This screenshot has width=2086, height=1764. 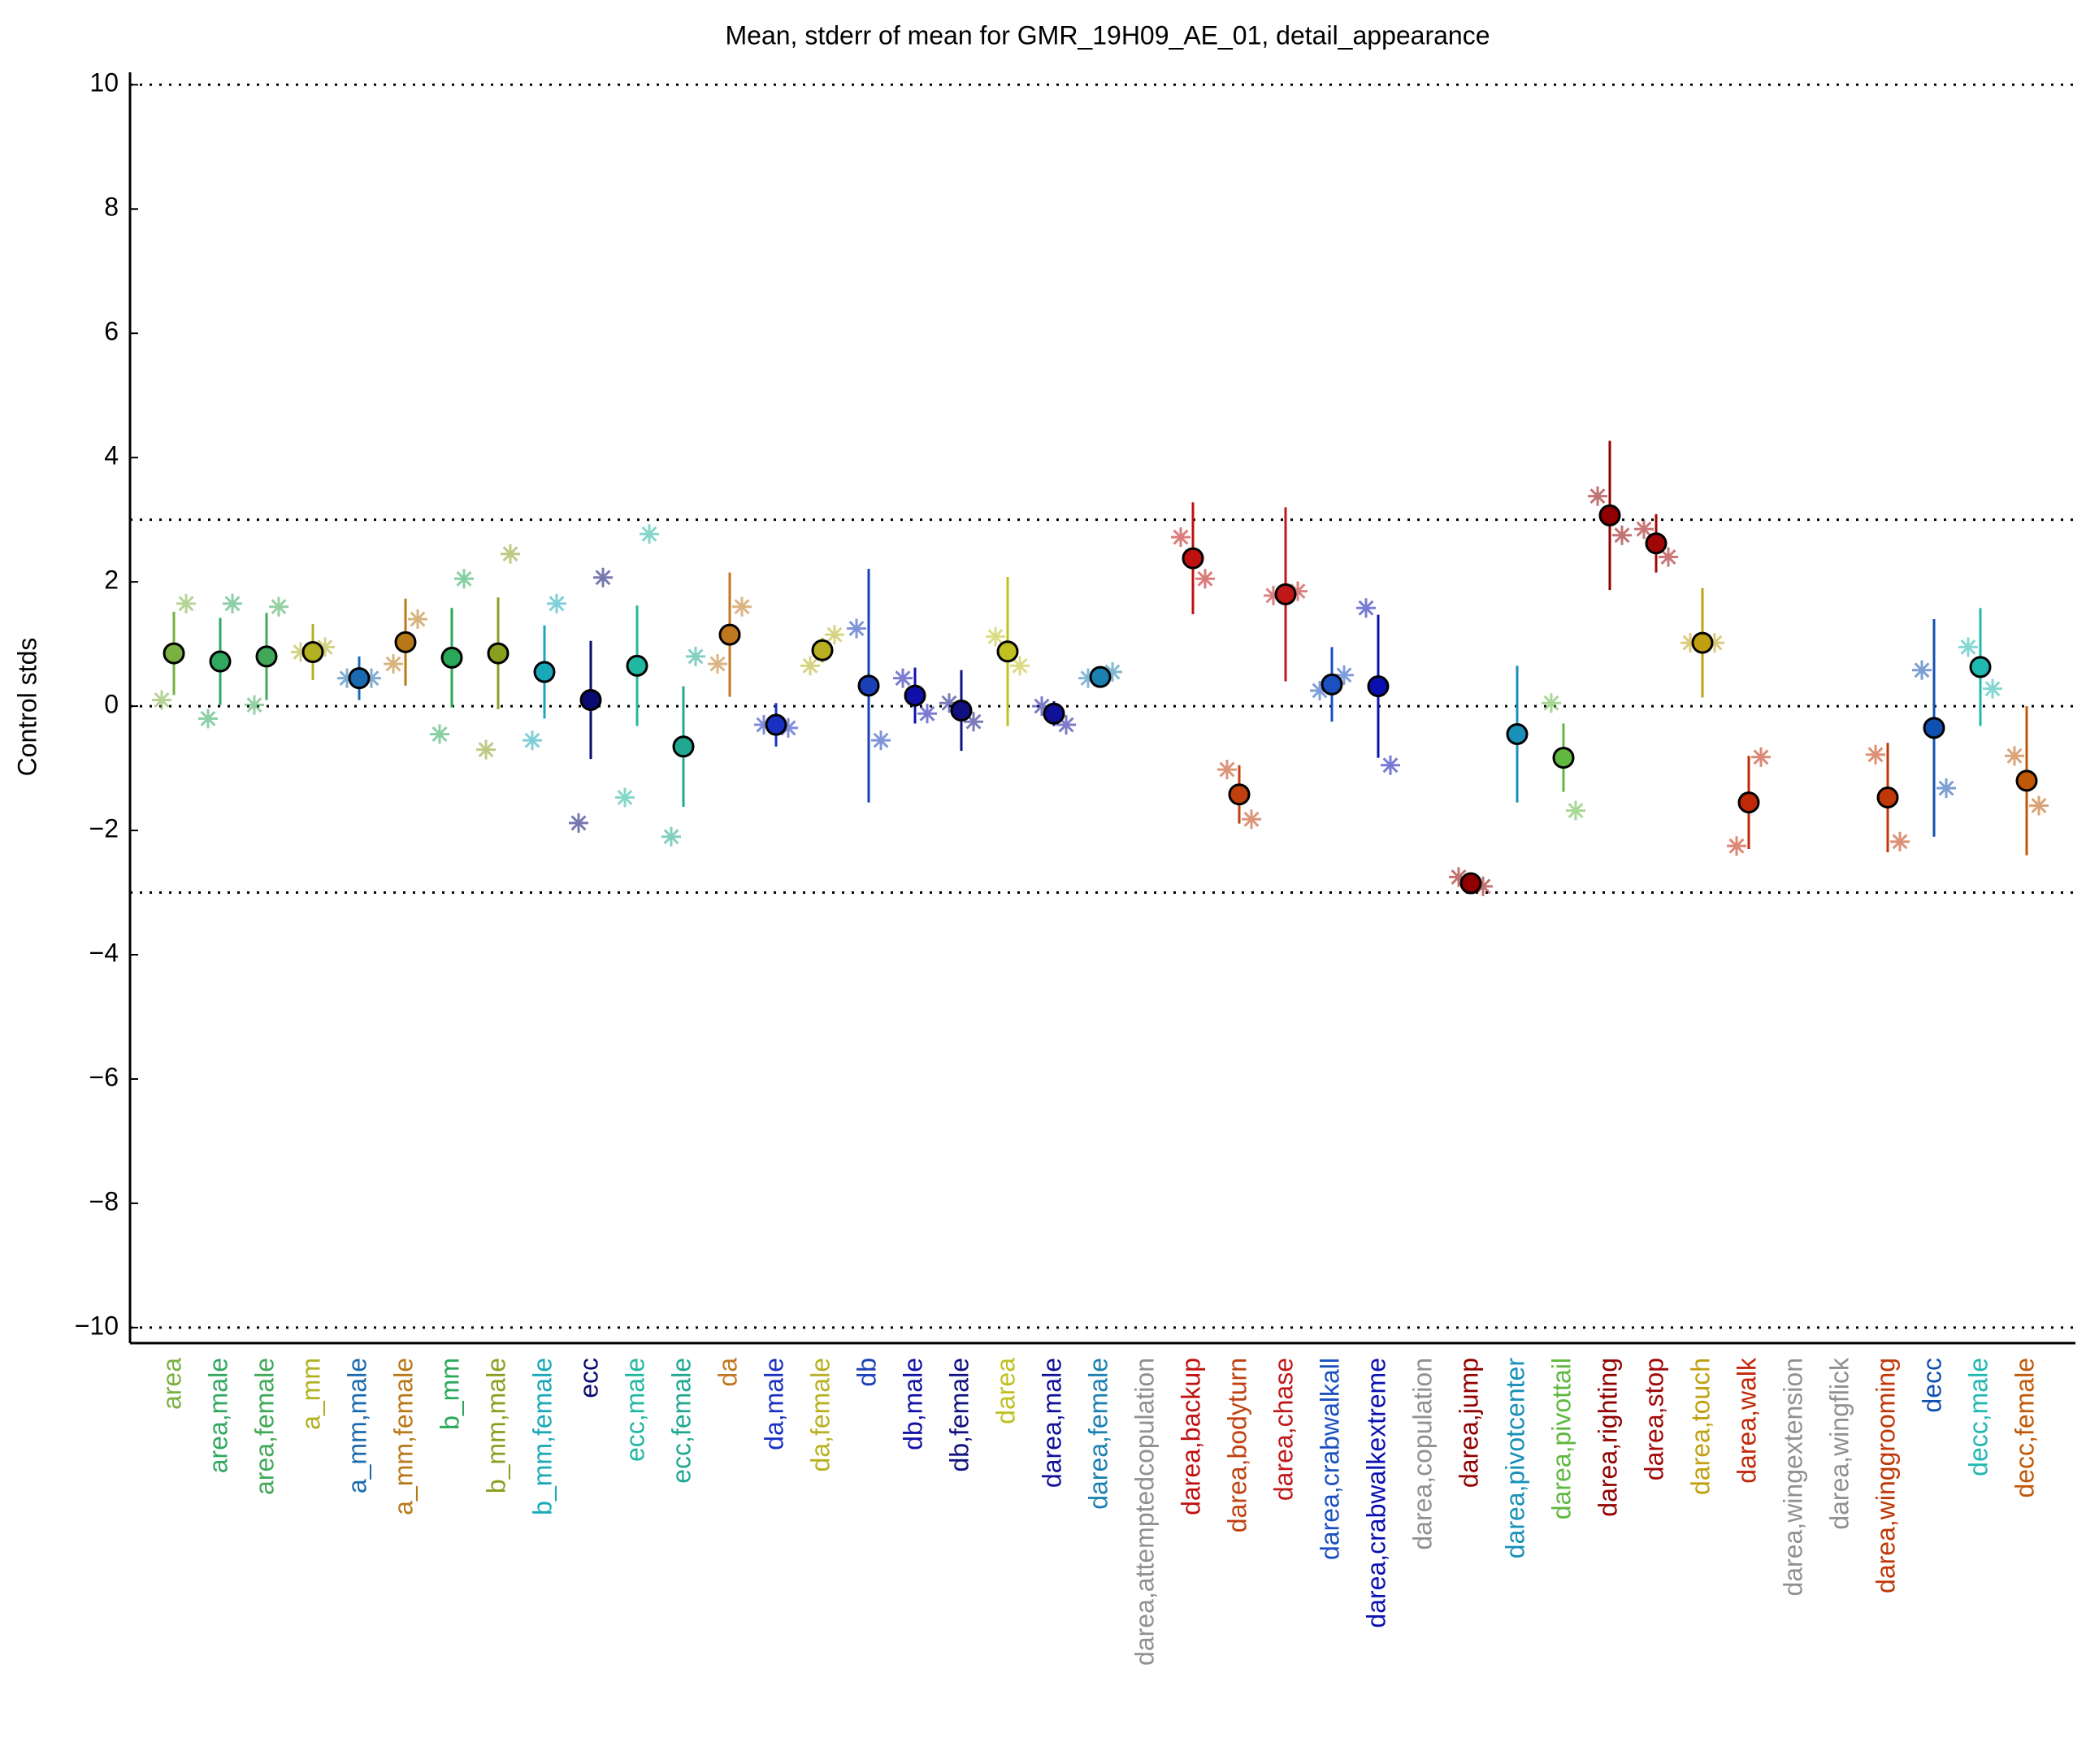 What do you see at coordinates (495, 1425) in the screenshot?
I see `x-tick-label: b_mm,male` at bounding box center [495, 1425].